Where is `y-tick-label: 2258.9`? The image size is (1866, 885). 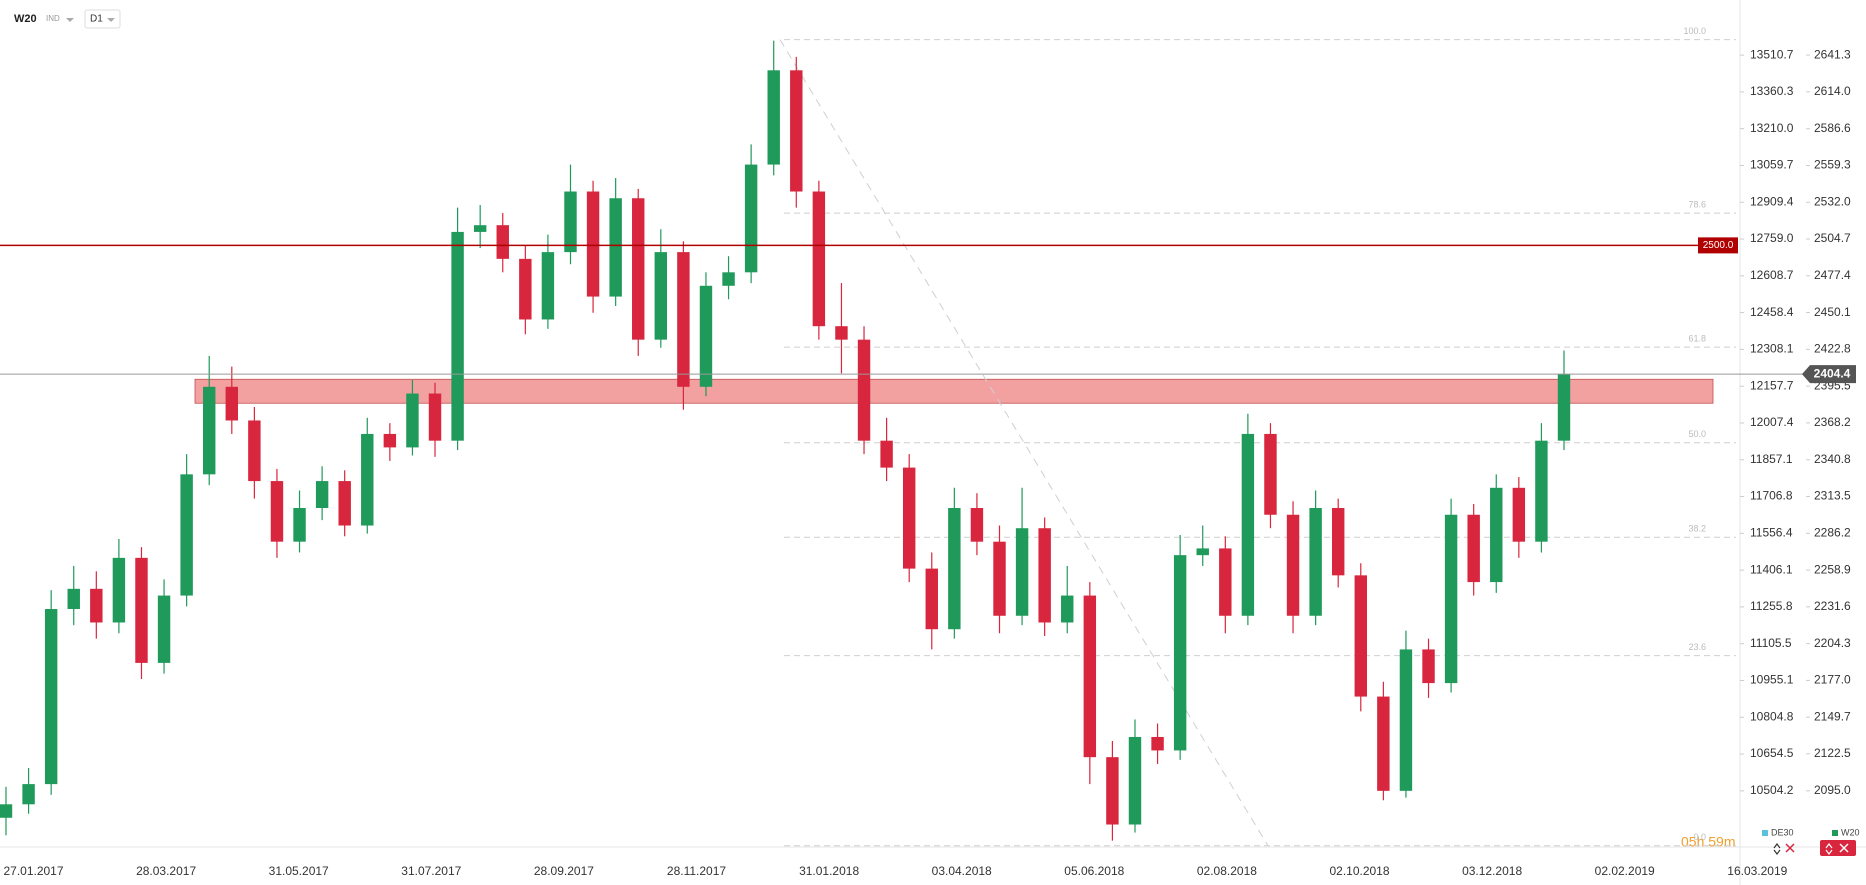
y-tick-label: 2258.9 is located at coordinates (1832, 569).